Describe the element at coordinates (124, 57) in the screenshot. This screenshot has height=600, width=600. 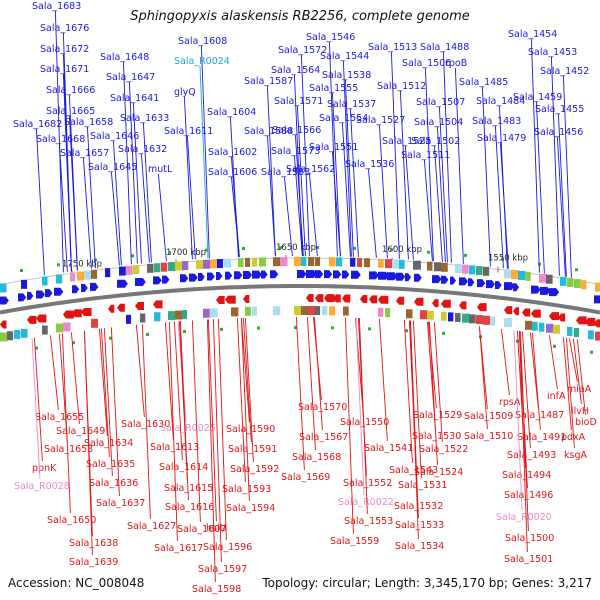
I see `forward-gene-label: Sala_1648` at that location.